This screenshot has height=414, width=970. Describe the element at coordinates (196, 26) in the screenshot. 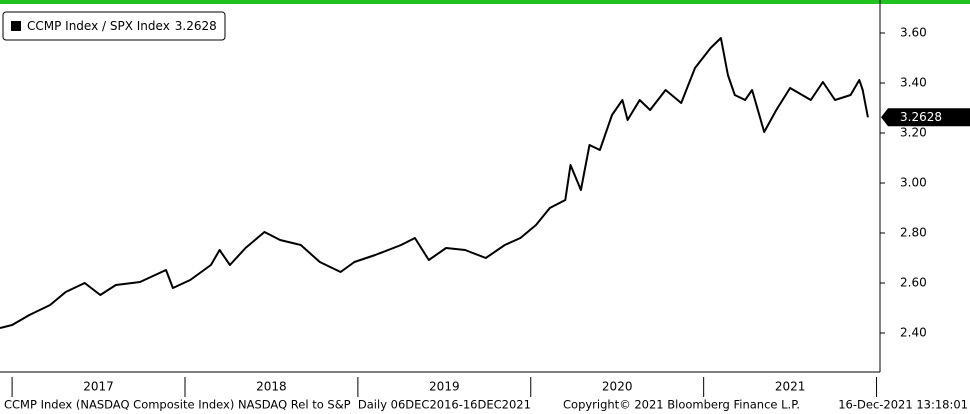

I see `legend-value: 3.2628` at that location.